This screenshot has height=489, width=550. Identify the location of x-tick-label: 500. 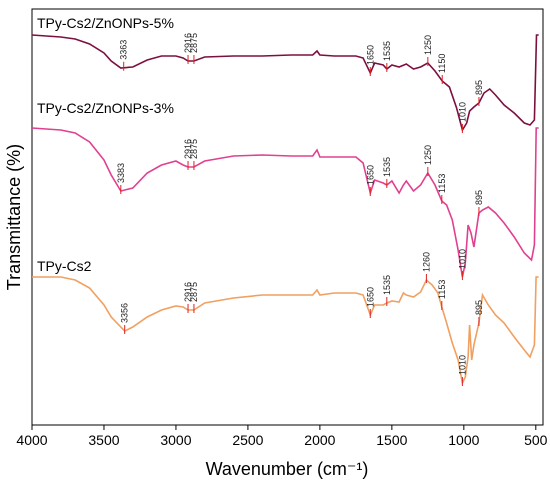
(536, 440).